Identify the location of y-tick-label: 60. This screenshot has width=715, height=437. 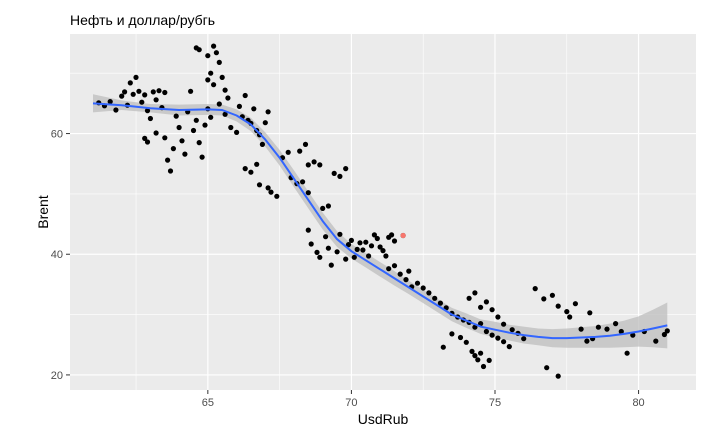
(57, 135).